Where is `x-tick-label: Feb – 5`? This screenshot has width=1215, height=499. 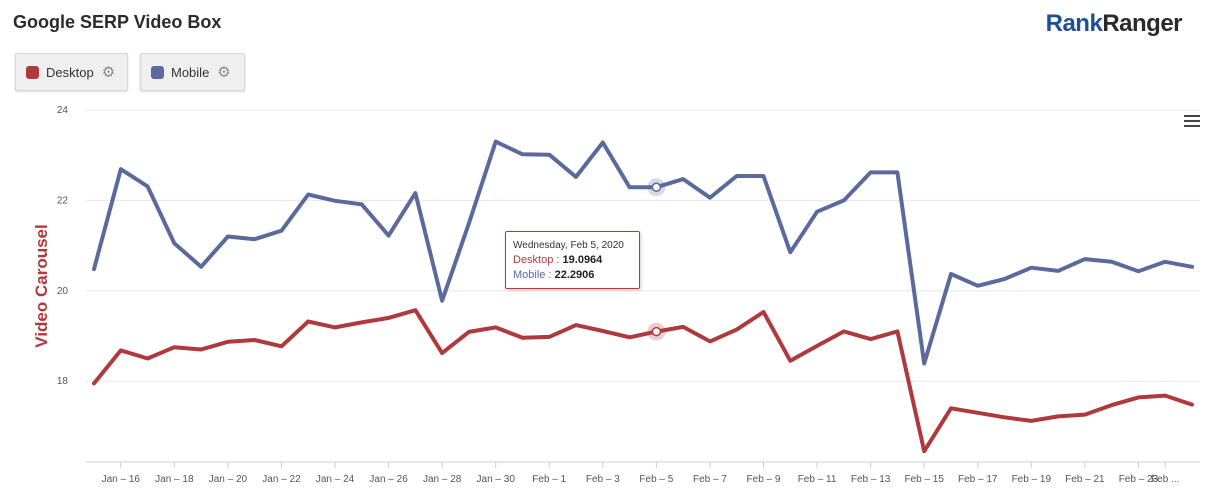 x-tick-label: Feb – 5 is located at coordinates (656, 479).